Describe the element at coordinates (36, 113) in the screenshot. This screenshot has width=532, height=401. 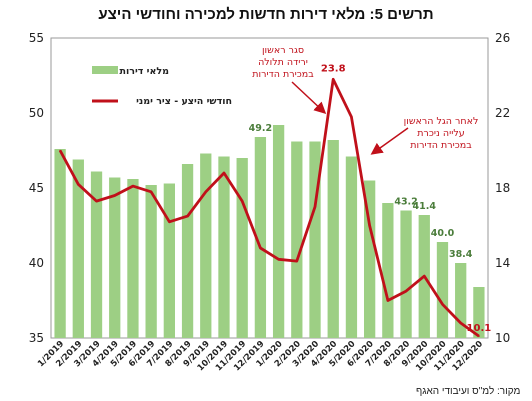
I see `left-tick-50: 50` at that location.